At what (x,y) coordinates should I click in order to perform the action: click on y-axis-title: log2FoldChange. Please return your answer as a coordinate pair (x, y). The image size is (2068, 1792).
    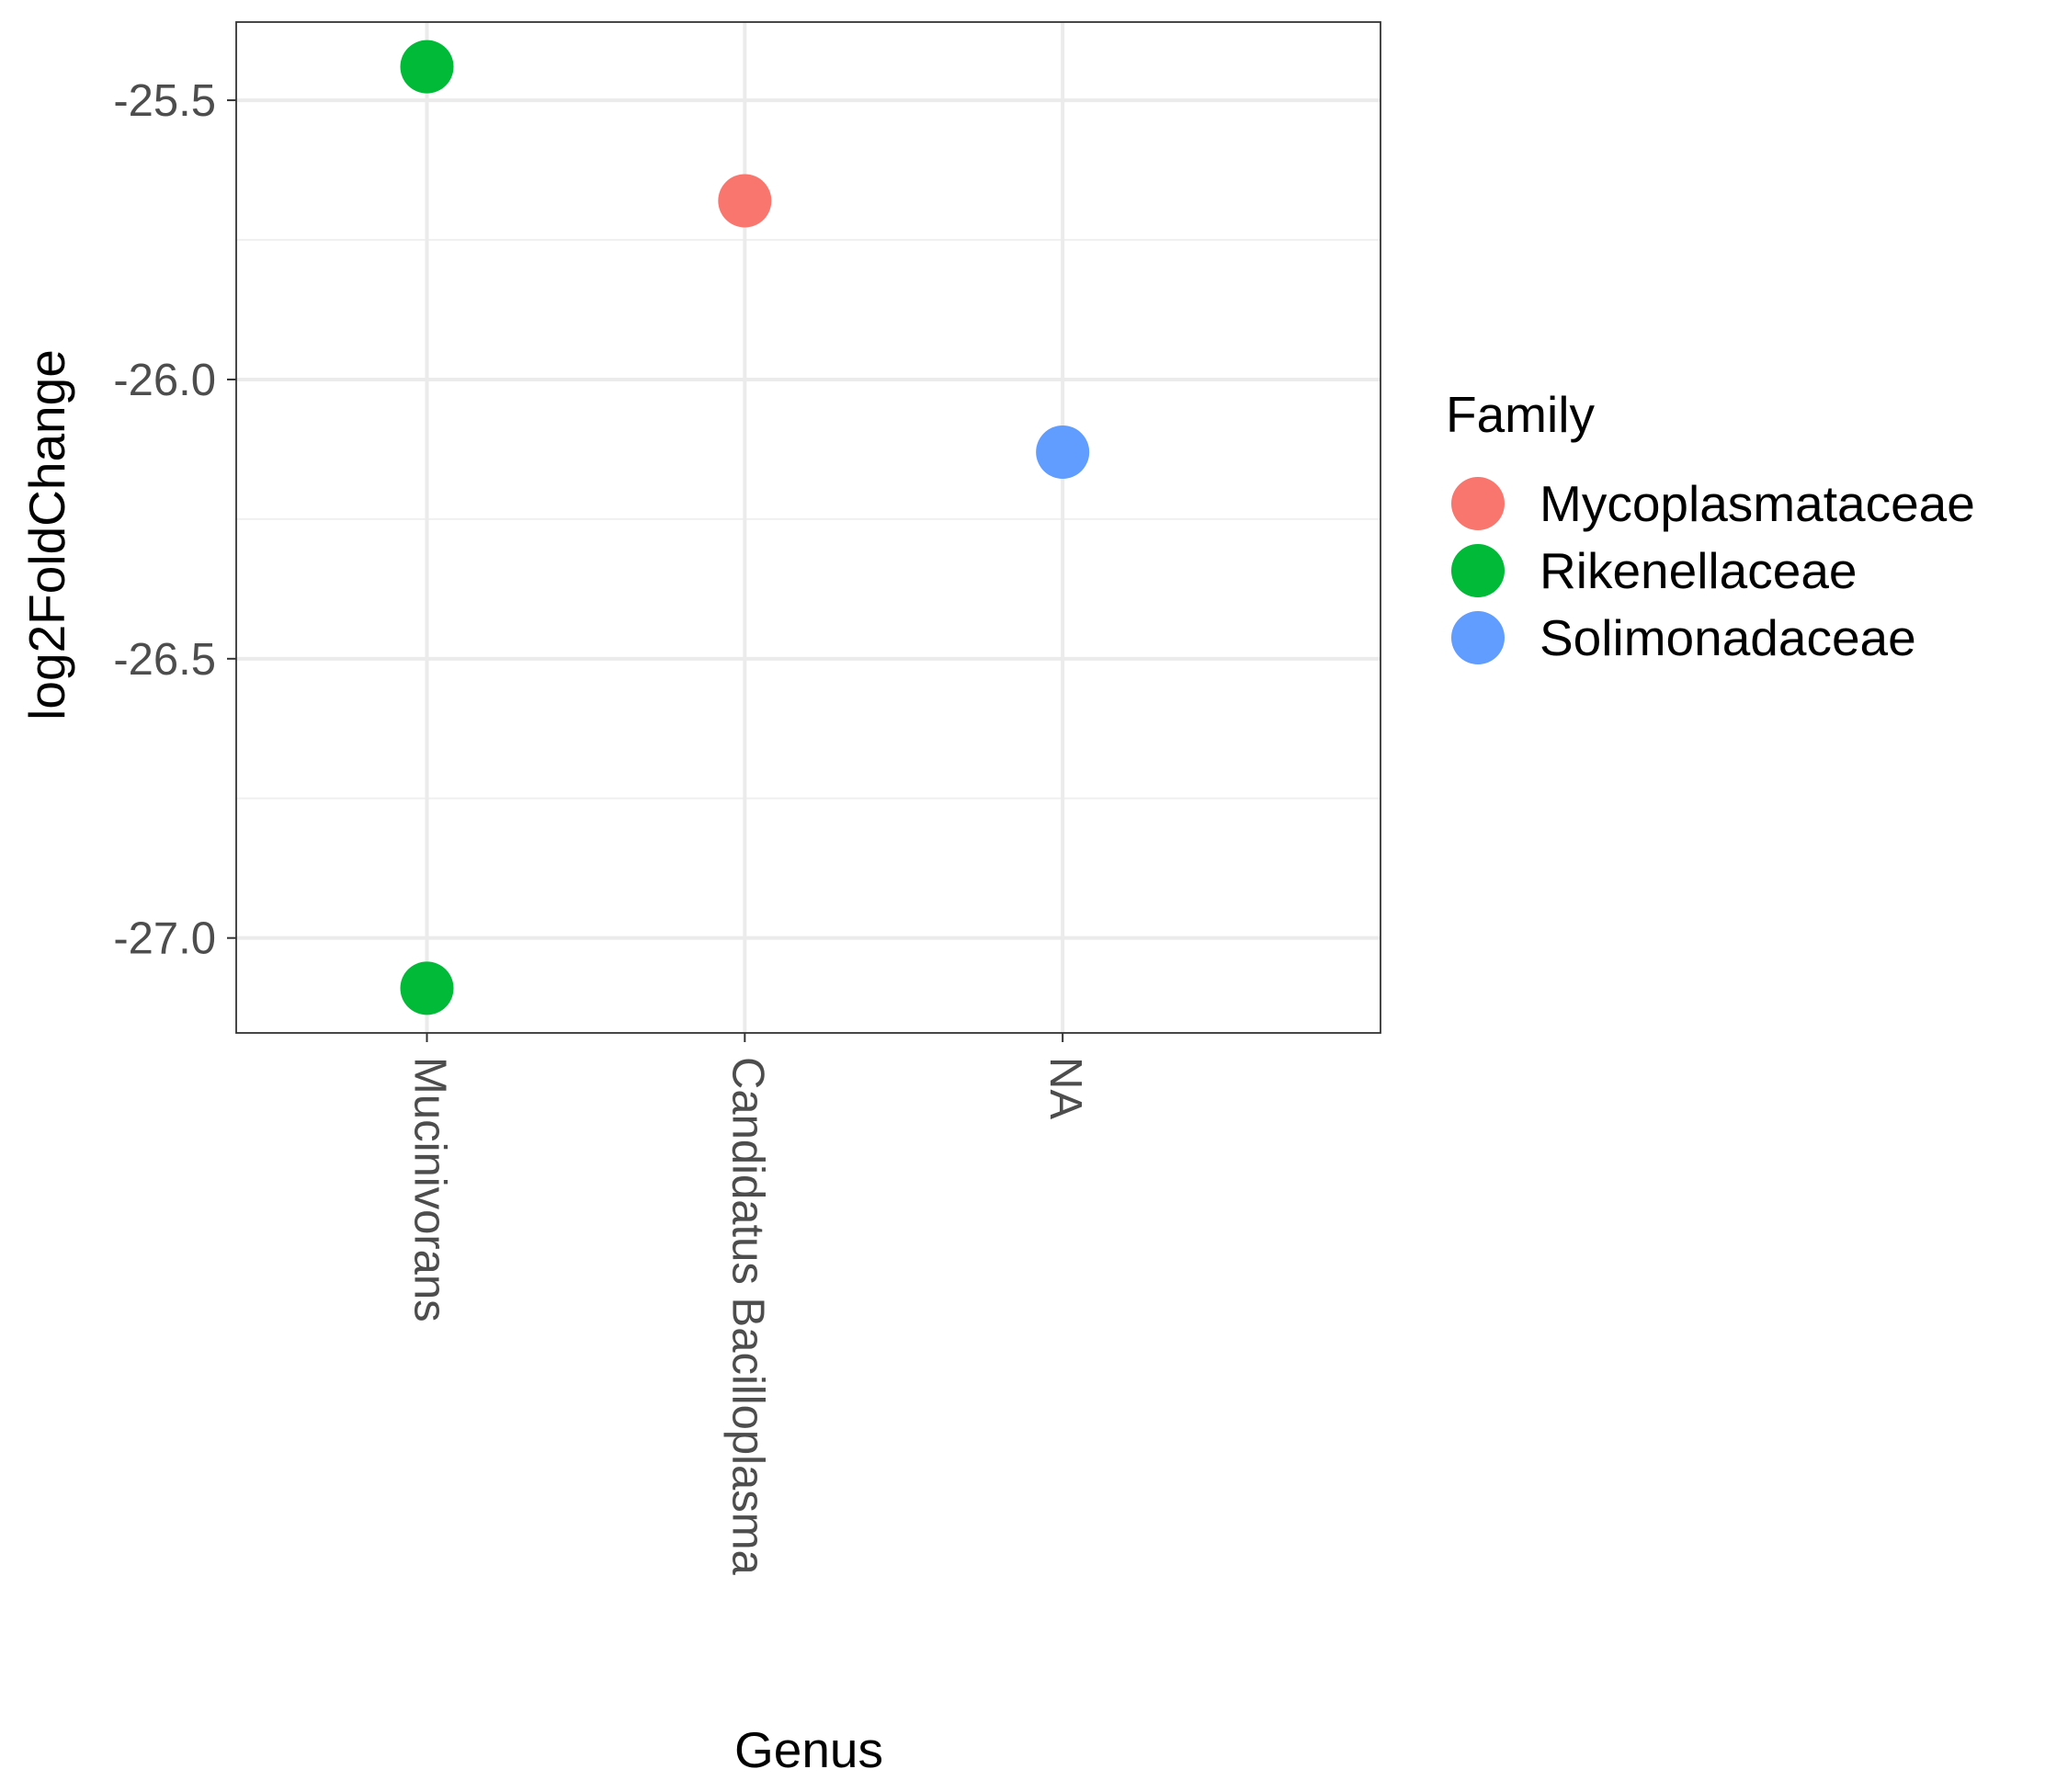
    Looking at the image, I should click on (46, 534).